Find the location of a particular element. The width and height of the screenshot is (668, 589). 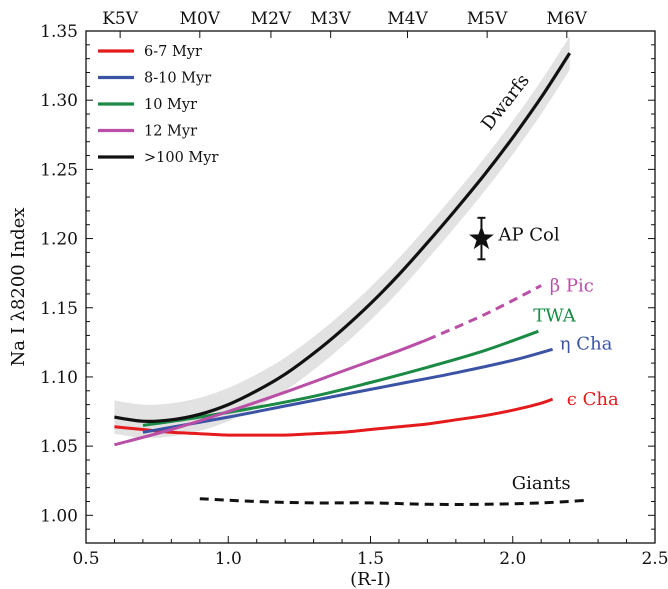

top-axis-label: M2V is located at coordinates (271, 19).